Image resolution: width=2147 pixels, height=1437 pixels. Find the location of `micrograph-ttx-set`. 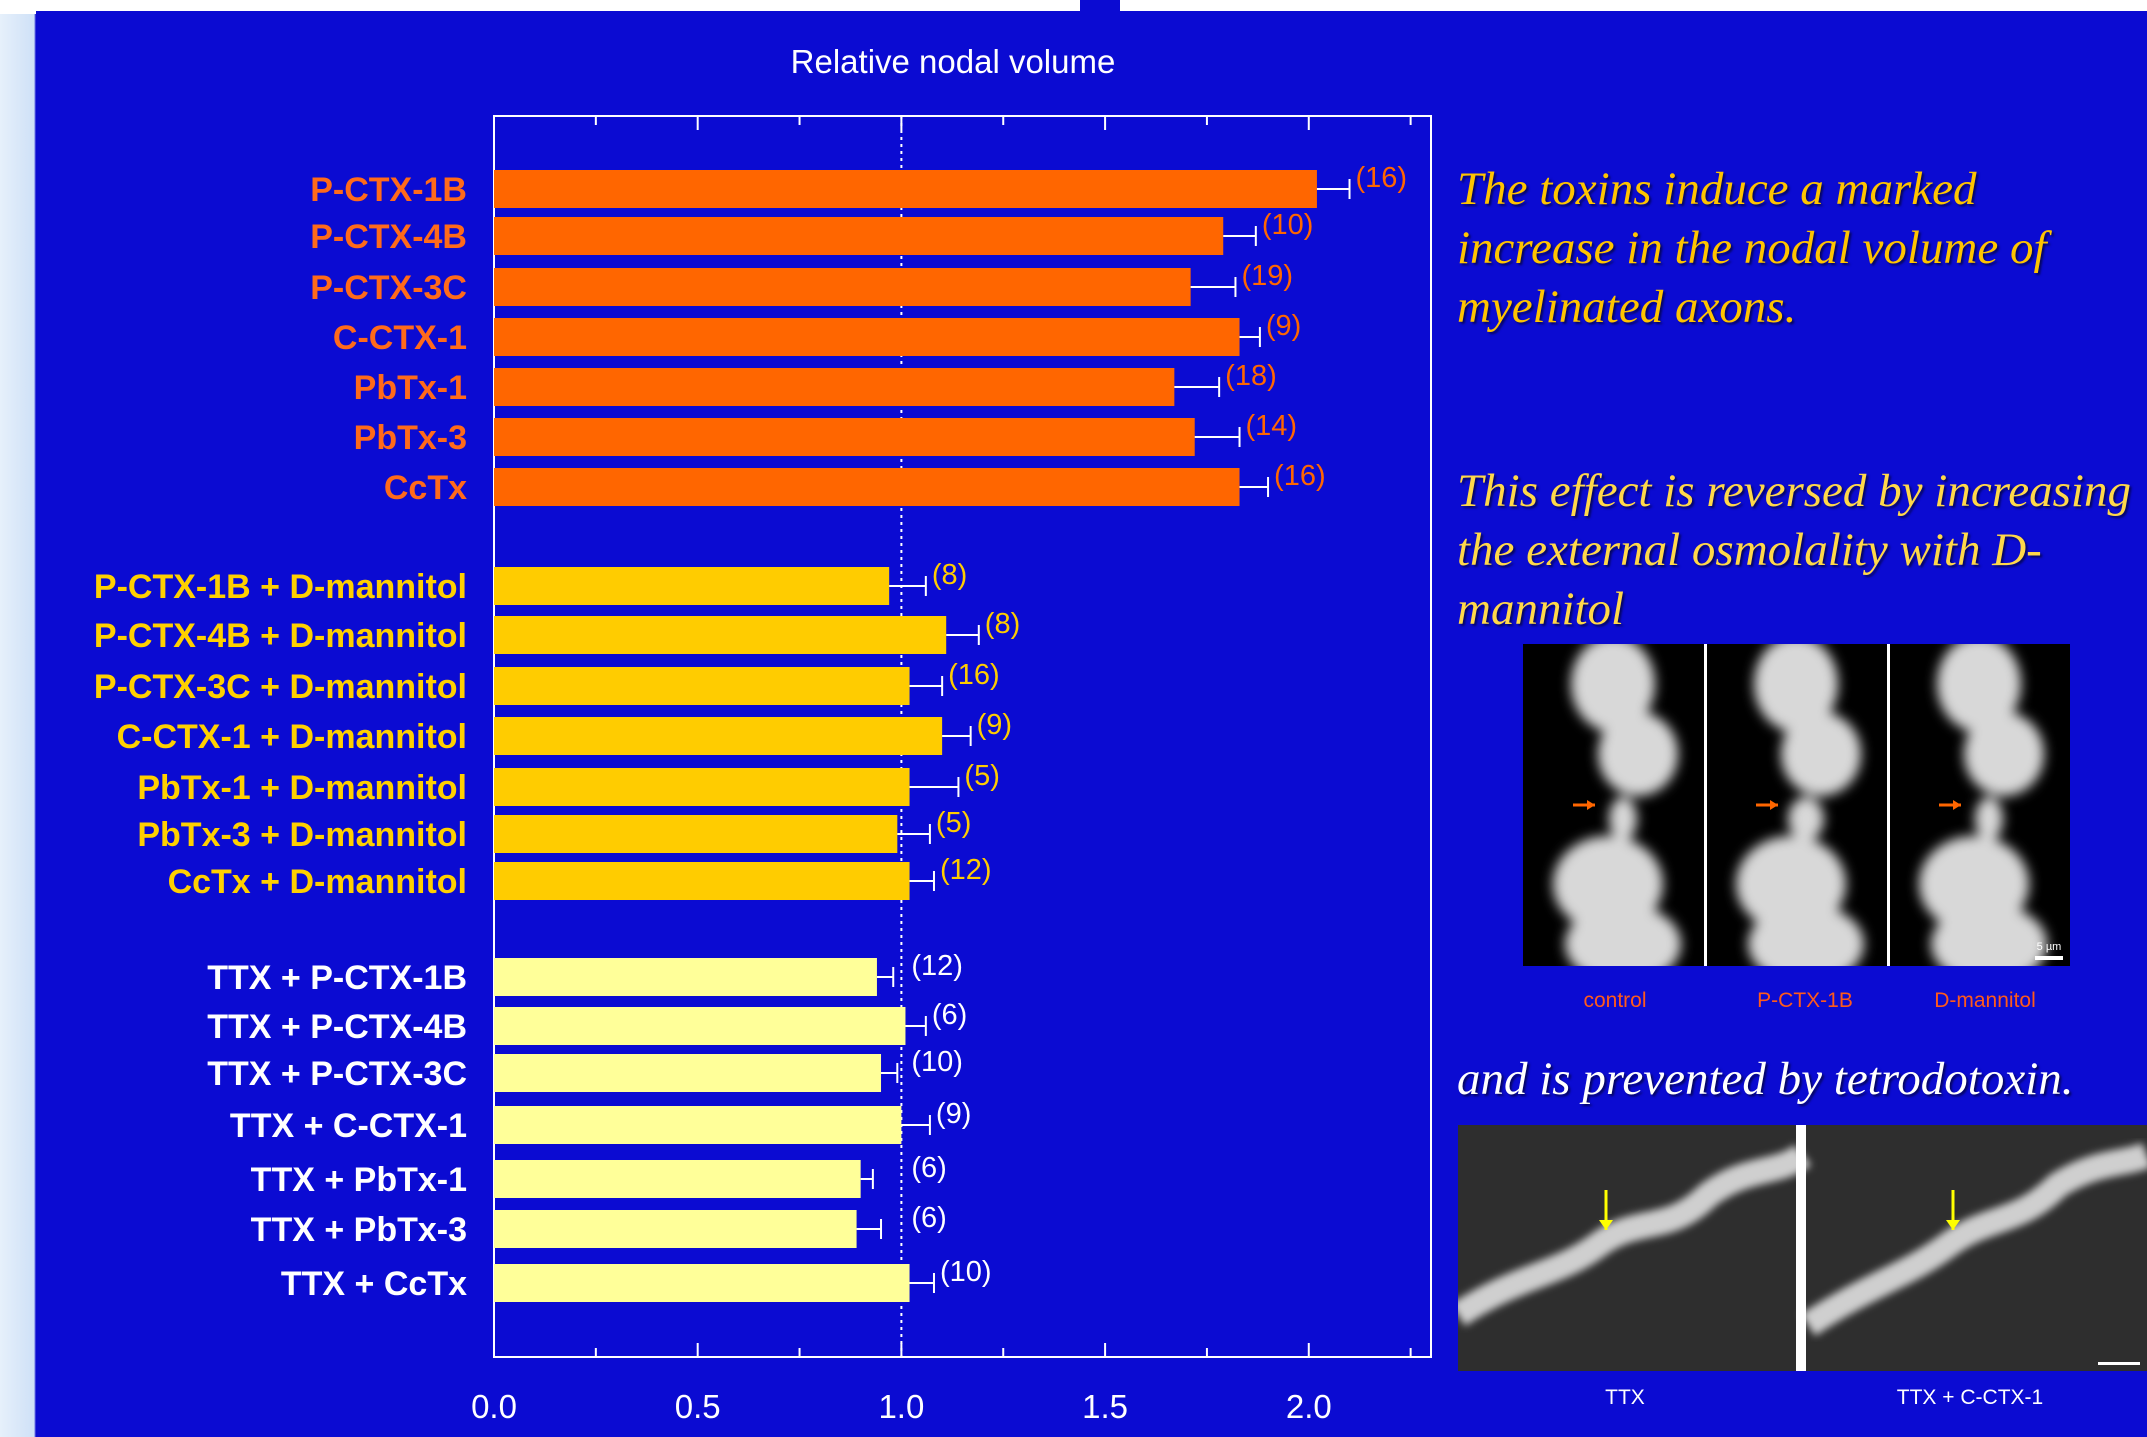

micrograph-ttx-set is located at coordinates (1802, 1248).